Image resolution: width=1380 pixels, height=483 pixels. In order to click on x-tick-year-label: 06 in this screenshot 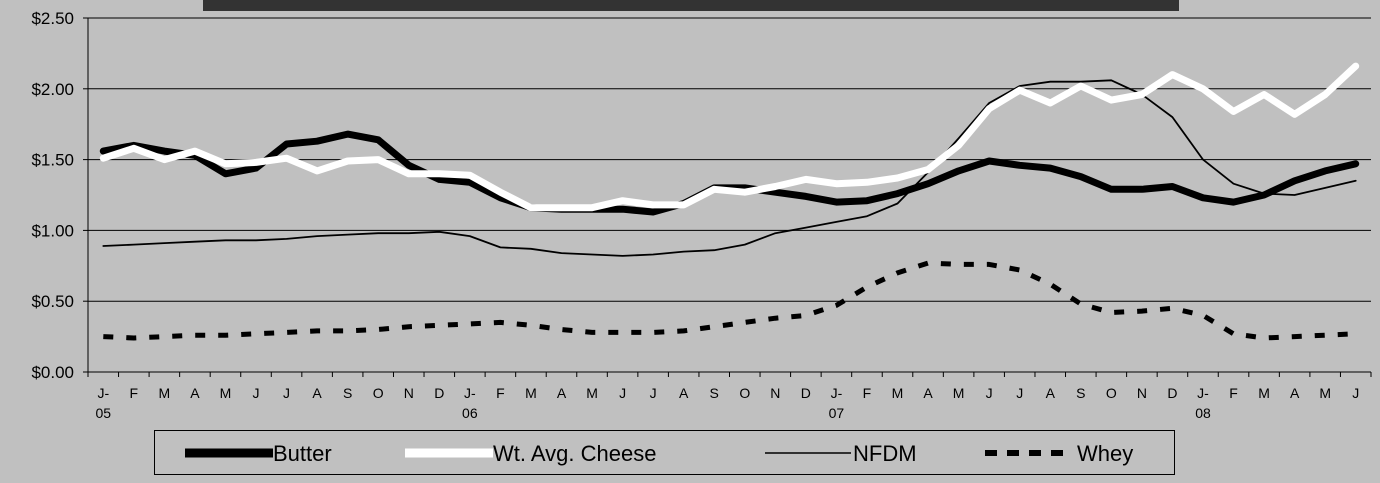, I will do `click(470, 413)`.